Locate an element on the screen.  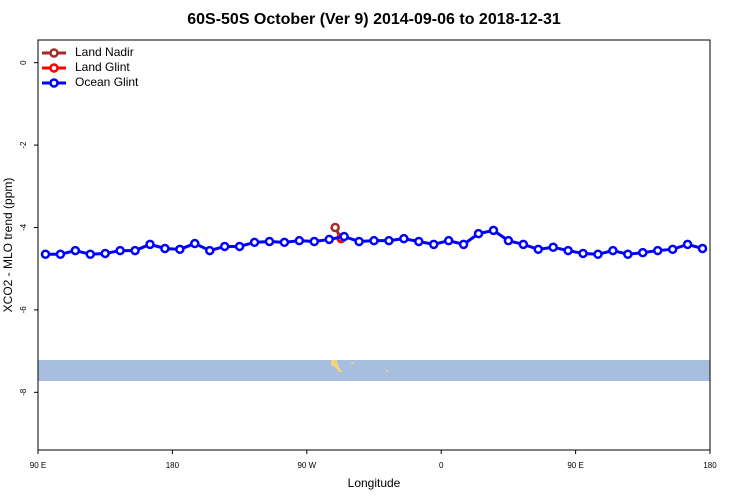
map-strip is located at coordinates (374, 370).